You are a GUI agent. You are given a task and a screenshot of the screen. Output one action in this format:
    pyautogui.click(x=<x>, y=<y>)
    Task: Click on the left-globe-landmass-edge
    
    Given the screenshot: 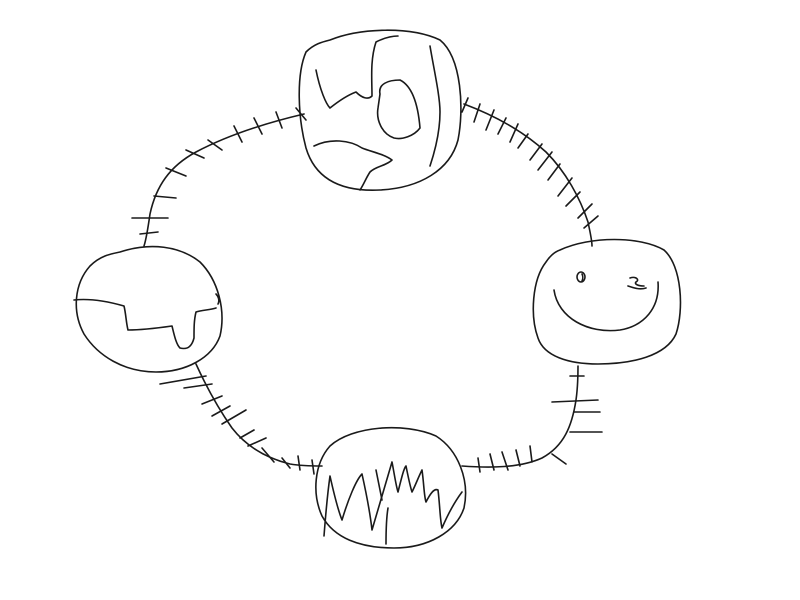 What is the action you would take?
    pyautogui.click(x=217, y=299)
    